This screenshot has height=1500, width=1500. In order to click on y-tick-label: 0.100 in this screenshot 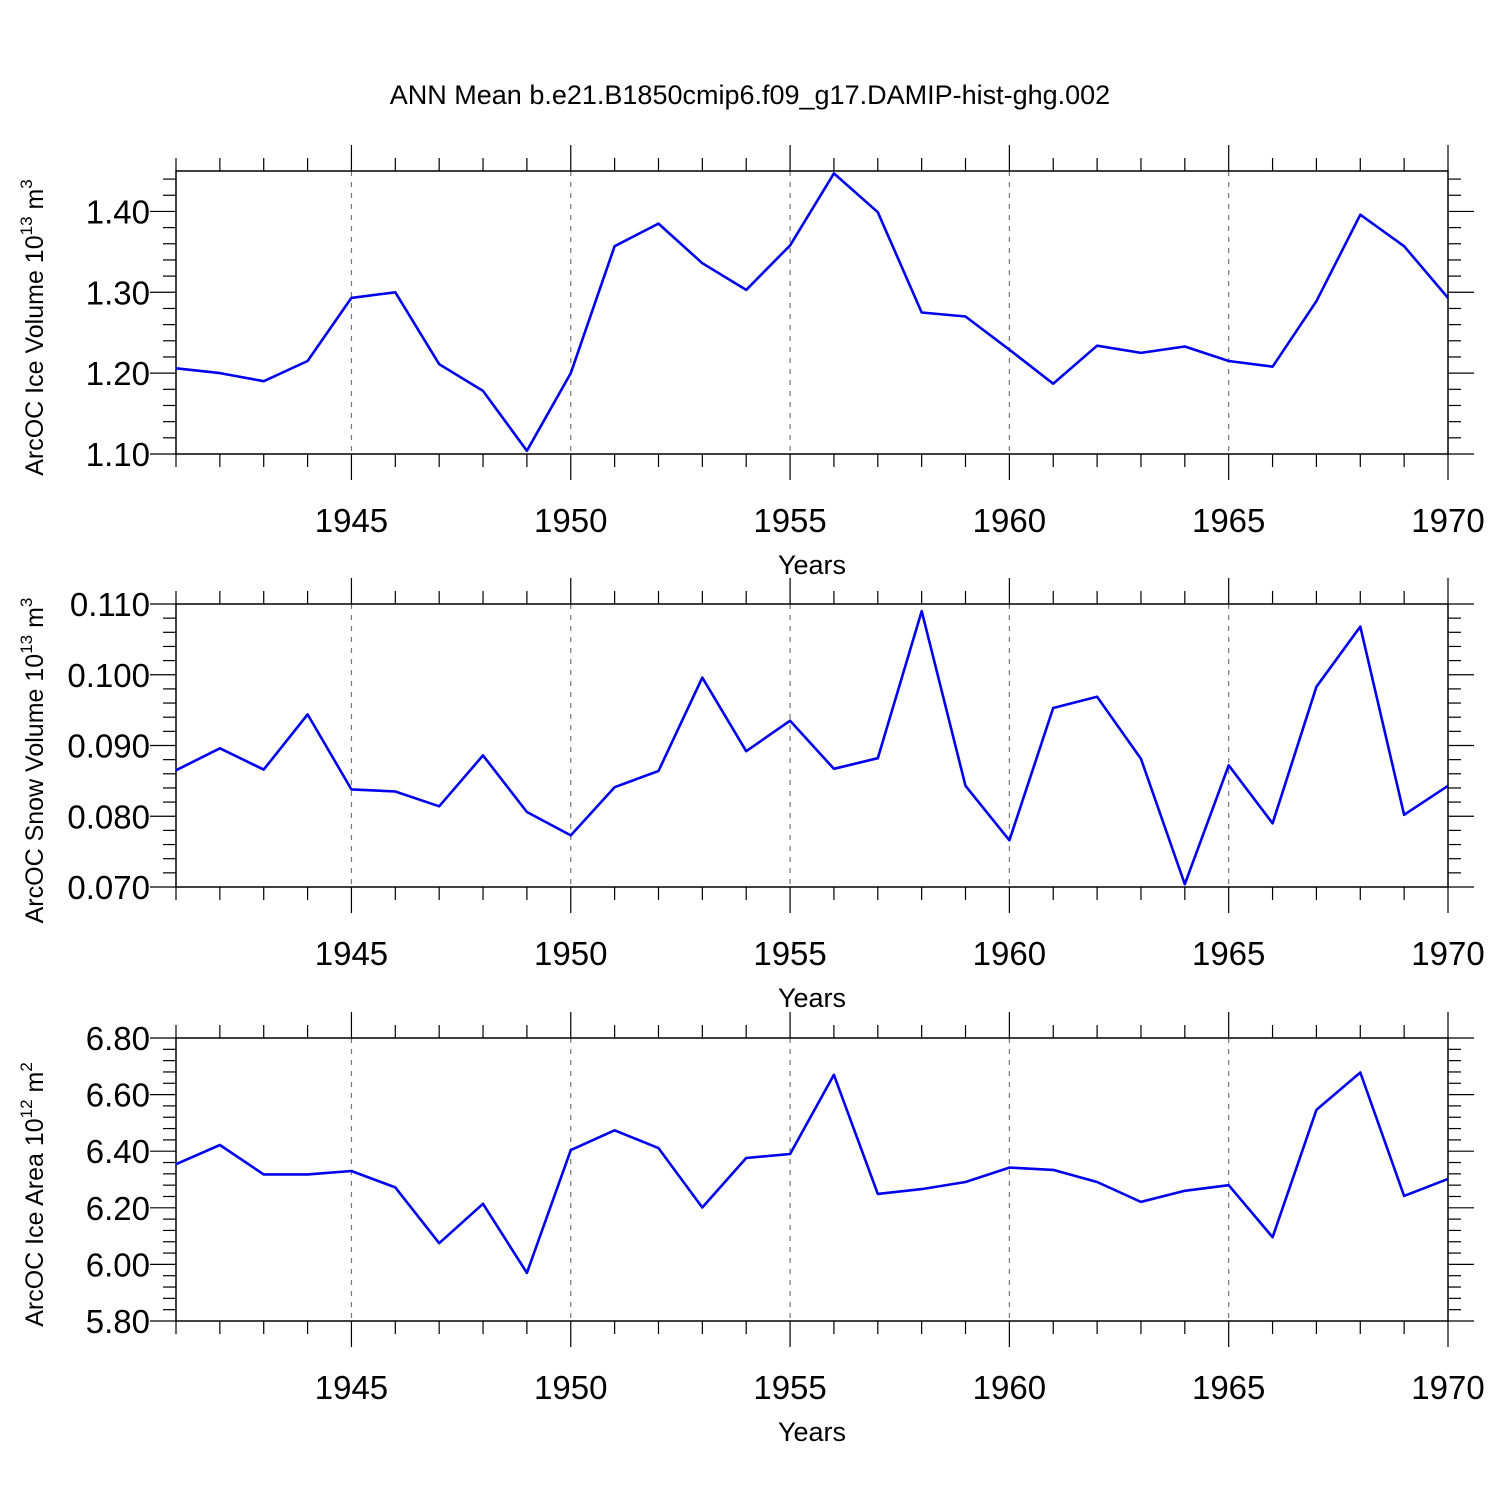, I will do `click(108, 675)`.